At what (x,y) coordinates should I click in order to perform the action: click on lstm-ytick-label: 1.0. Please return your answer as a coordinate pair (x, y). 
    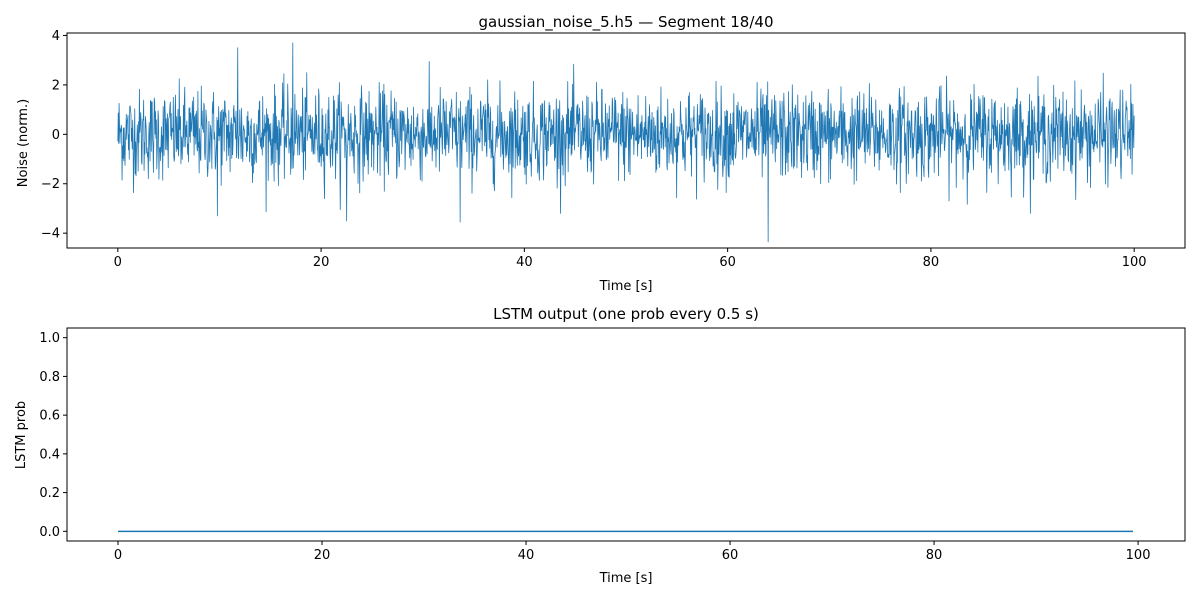
    Looking at the image, I should click on (49, 338).